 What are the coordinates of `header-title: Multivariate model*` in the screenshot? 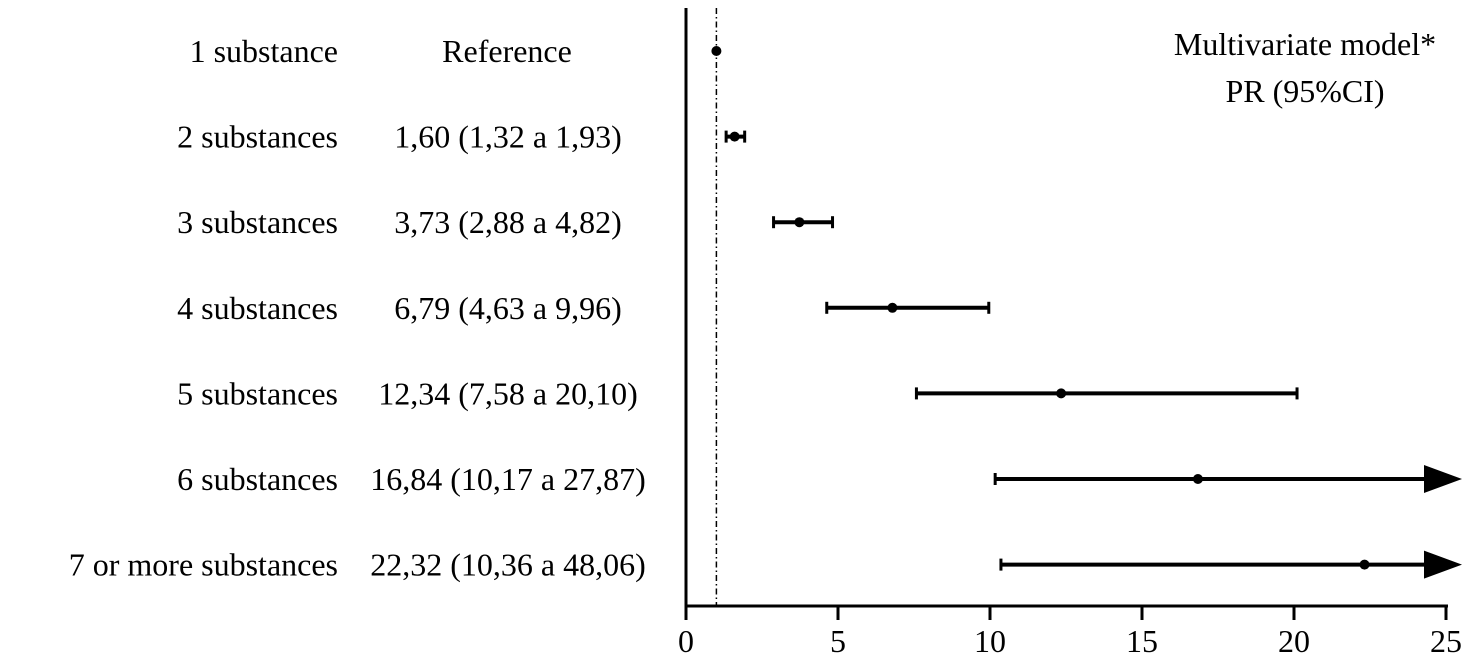 It's located at (1305, 44).